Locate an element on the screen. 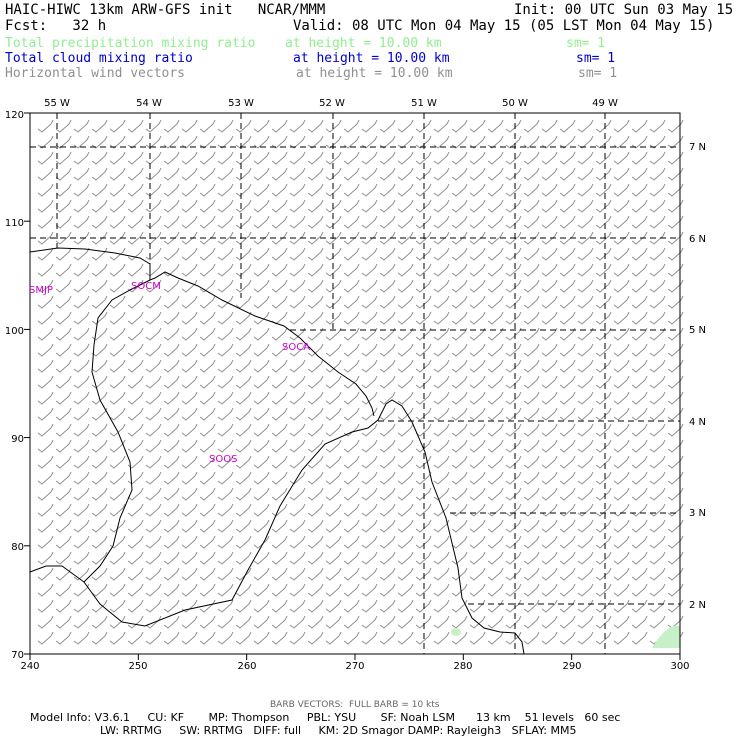 The width and height of the screenshot is (740, 740). field-wind-sm: sm= 1 is located at coordinates (598, 73).